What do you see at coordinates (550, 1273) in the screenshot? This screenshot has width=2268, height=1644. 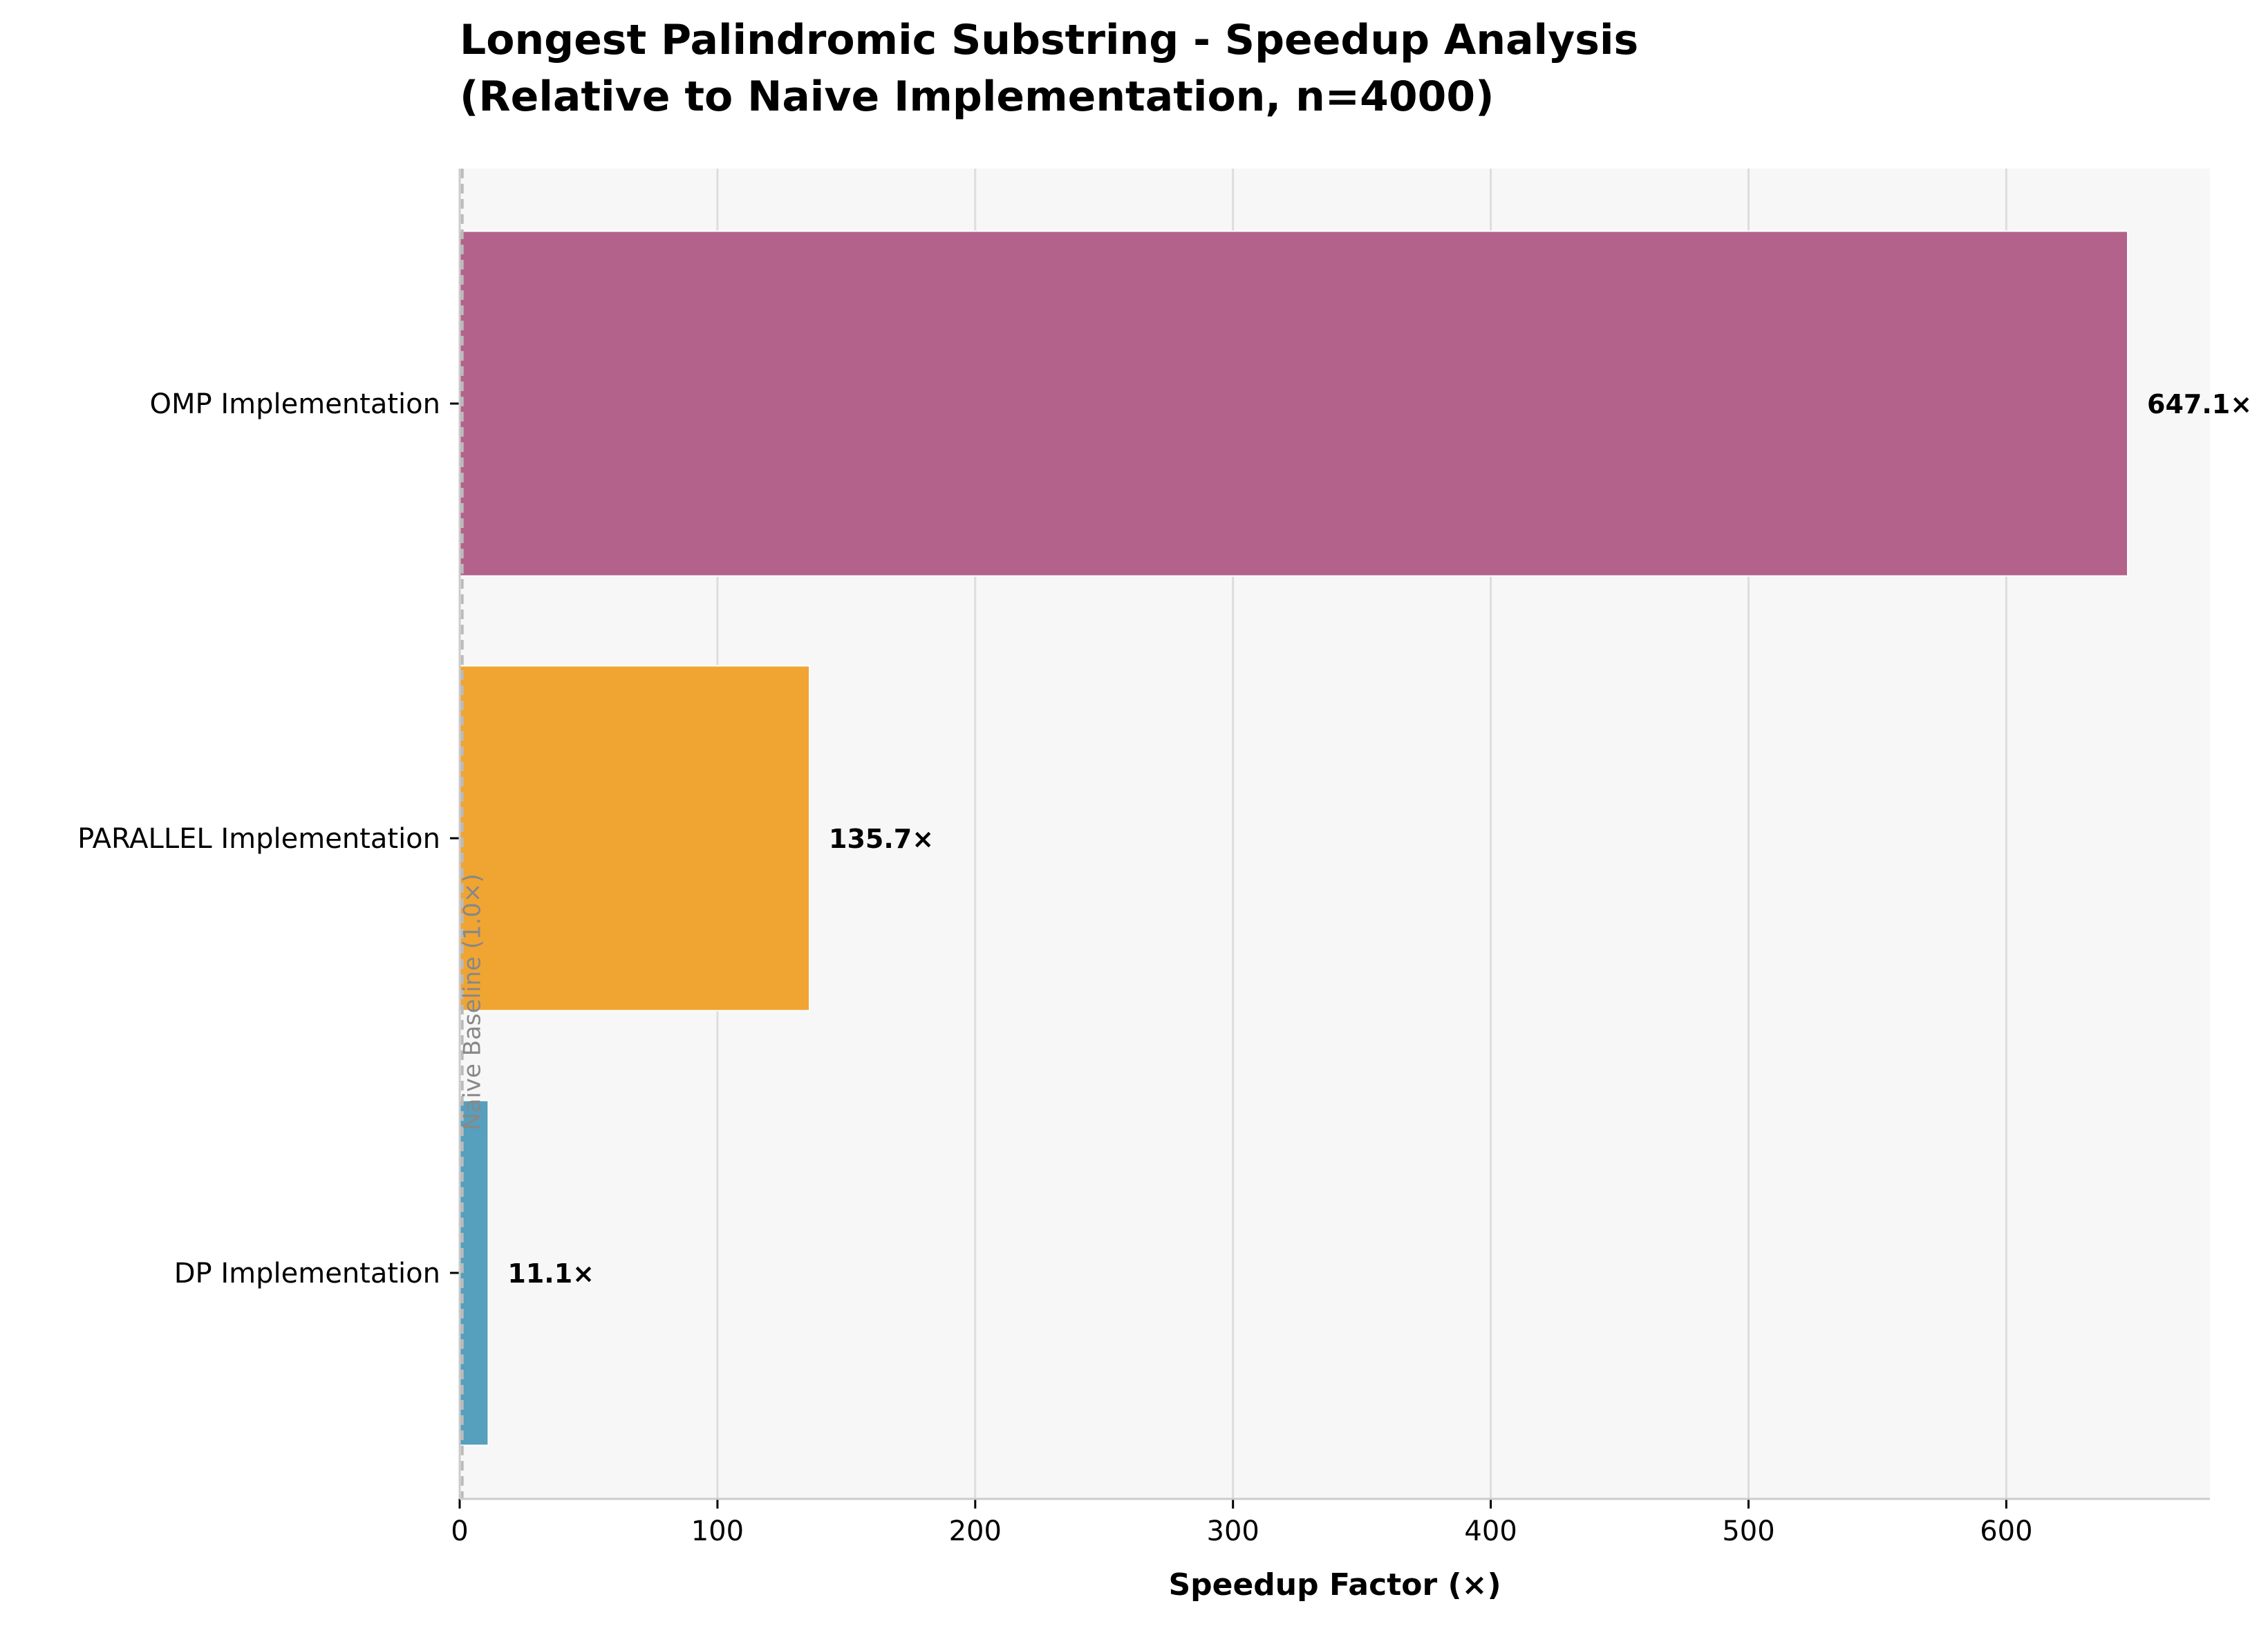 I see `bar-value-label: 11.1×` at bounding box center [550, 1273].